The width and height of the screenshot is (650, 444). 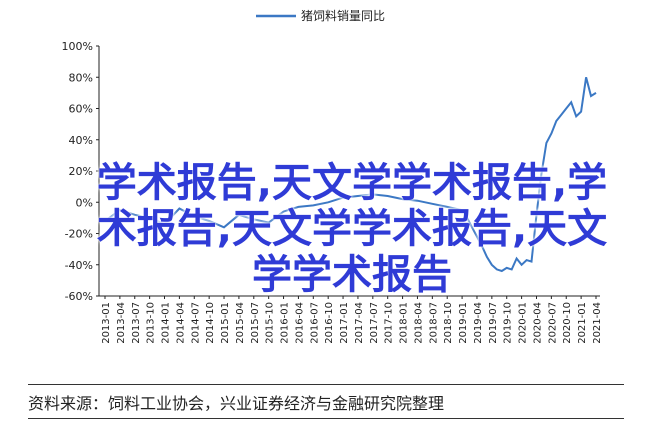 What do you see at coordinates (81, 140) in the screenshot?
I see `y-tick-label: 40%` at bounding box center [81, 140].